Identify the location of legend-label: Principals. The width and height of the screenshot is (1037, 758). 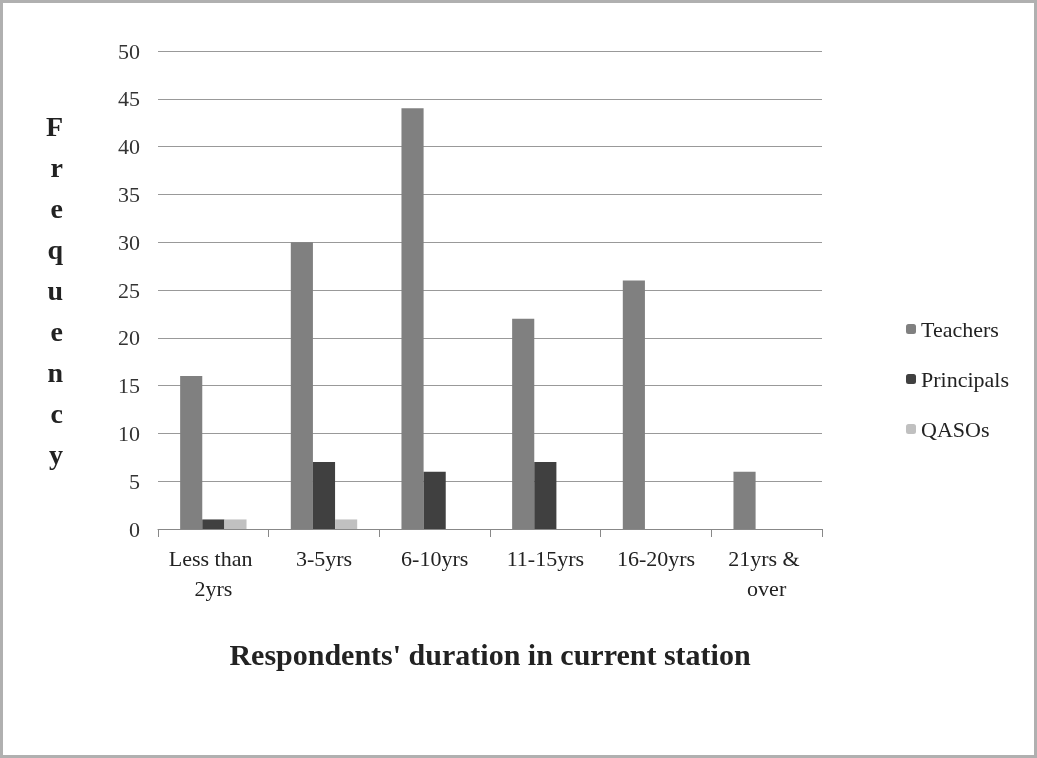
(965, 379).